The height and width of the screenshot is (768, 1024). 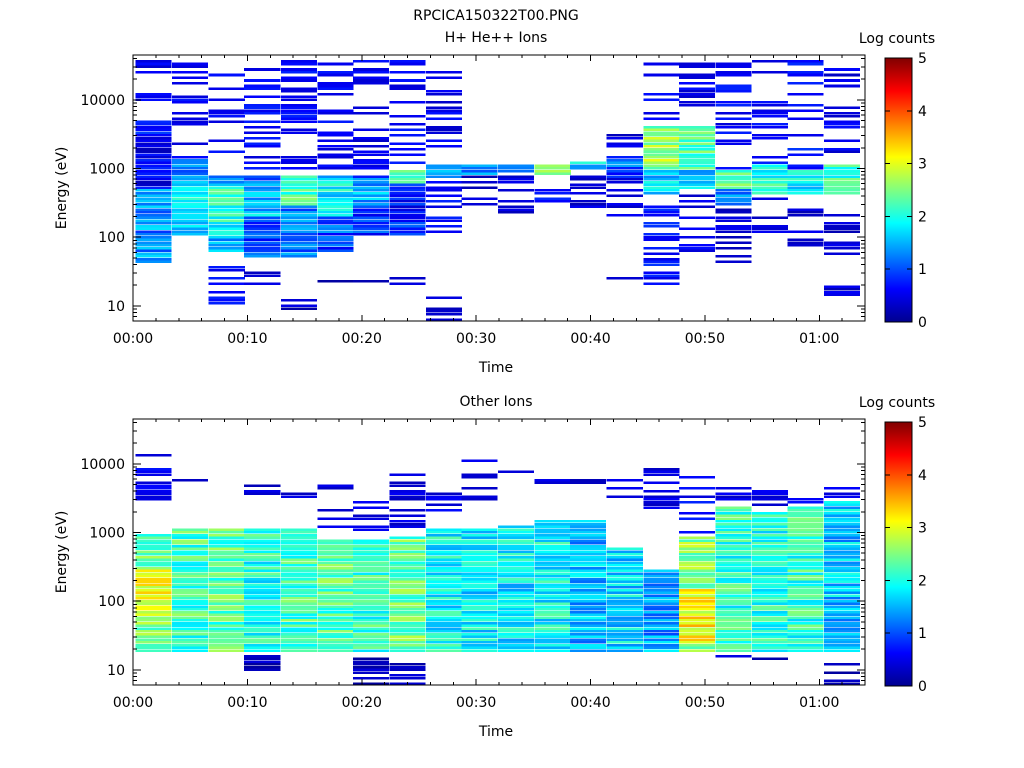 I want to click on y-tick-label: 10000, so click(x=102, y=465).